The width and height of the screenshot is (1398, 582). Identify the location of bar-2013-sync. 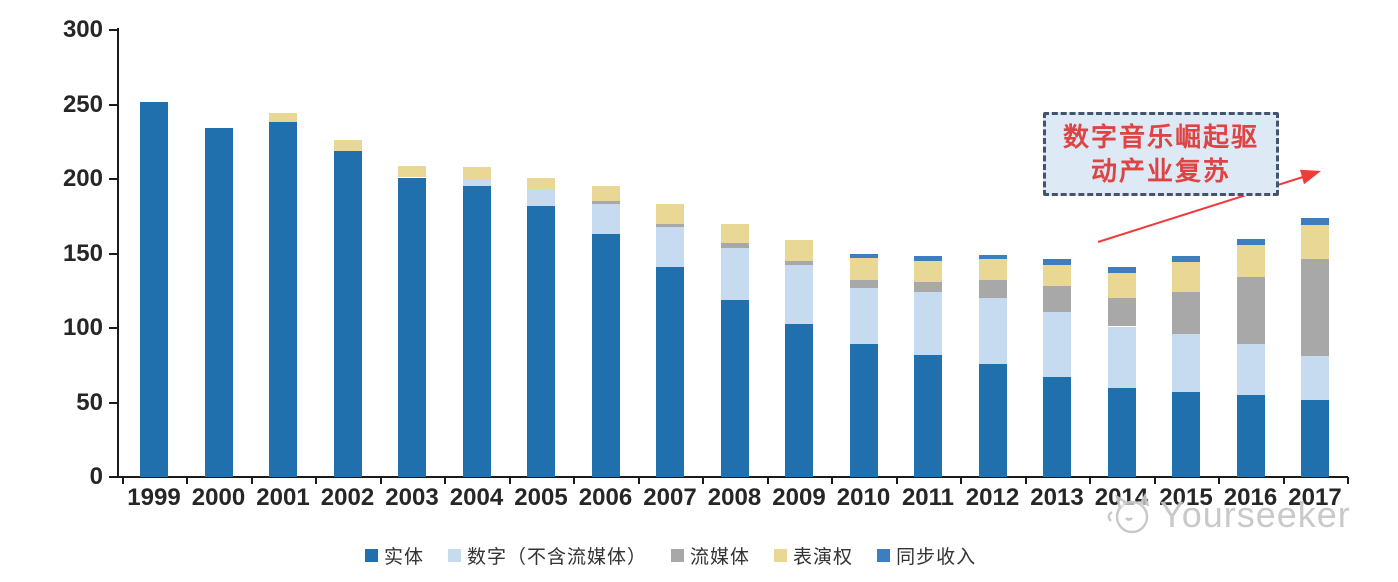
(1057, 262).